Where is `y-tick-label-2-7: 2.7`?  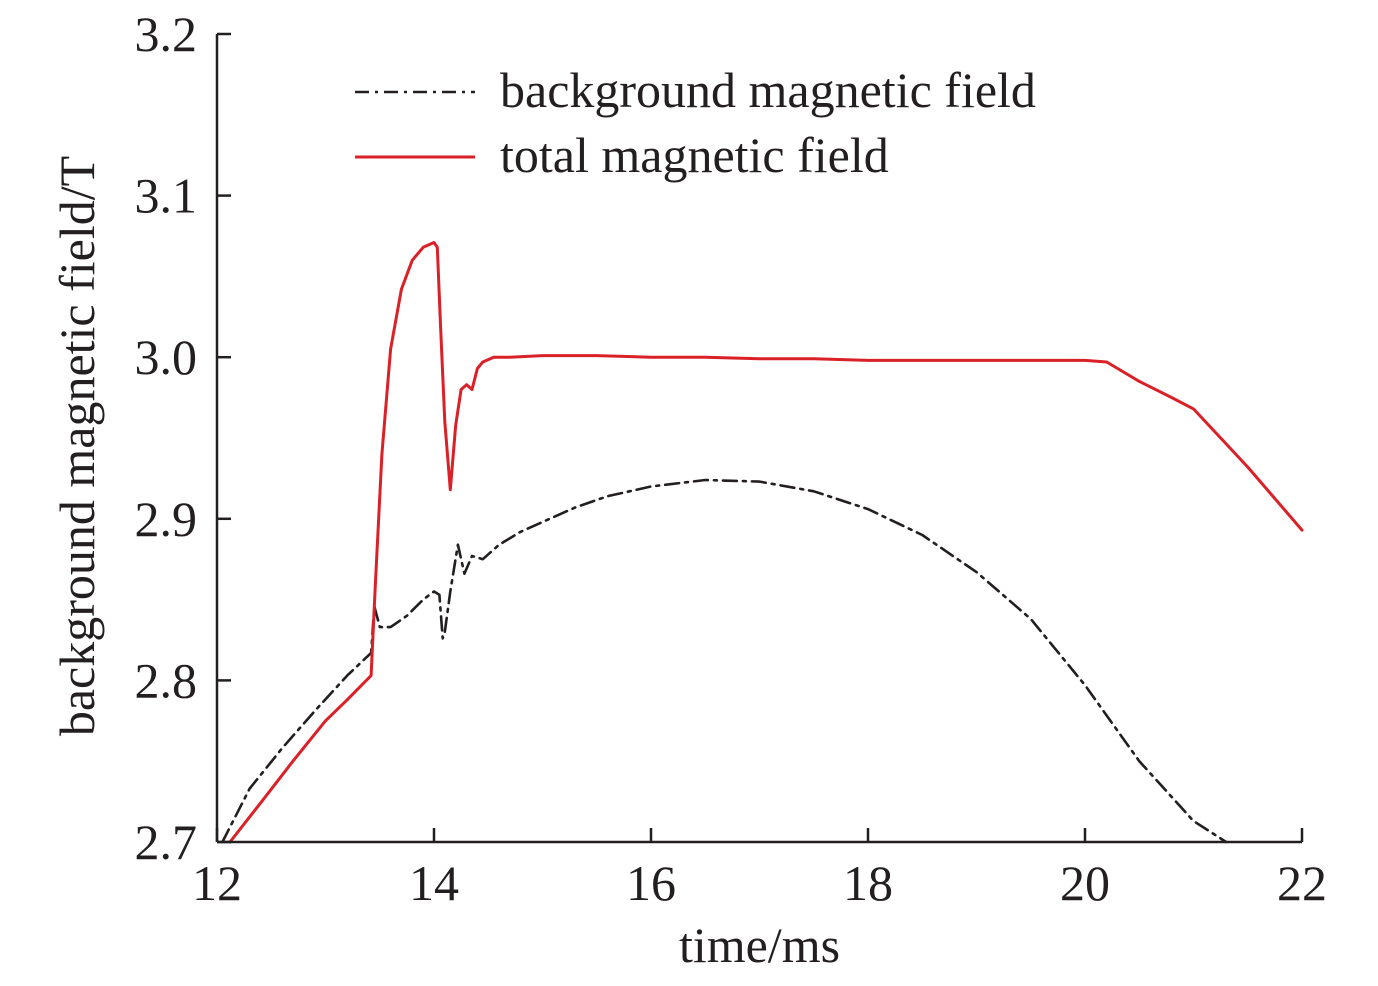
y-tick-label-2-7: 2.7 is located at coordinates (166, 842).